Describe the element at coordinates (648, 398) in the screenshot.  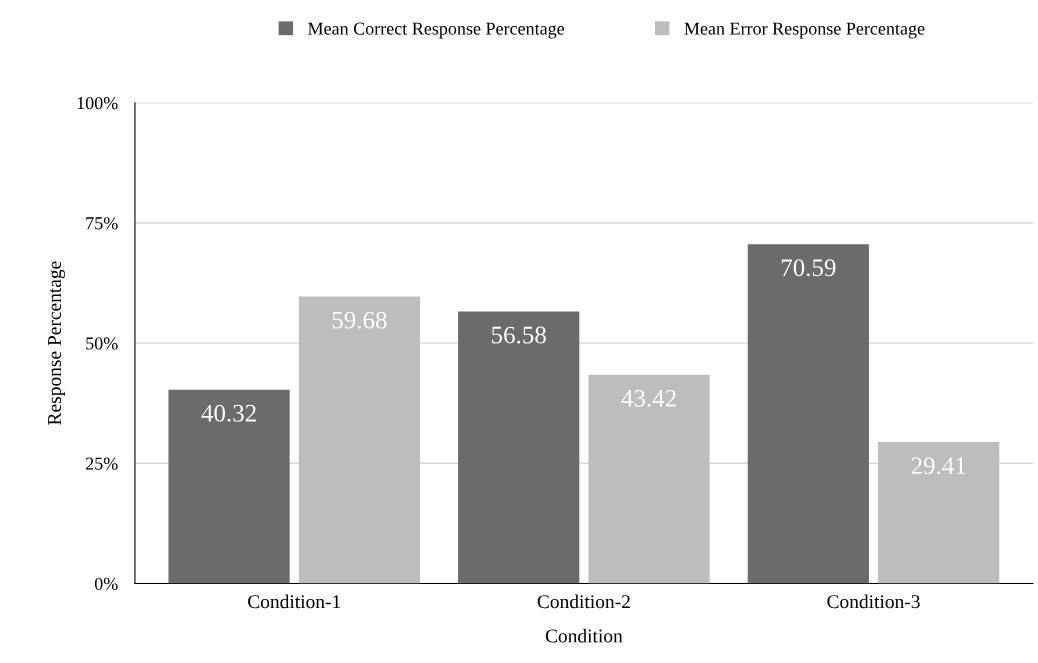
I see `data-label: 43.42` at that location.